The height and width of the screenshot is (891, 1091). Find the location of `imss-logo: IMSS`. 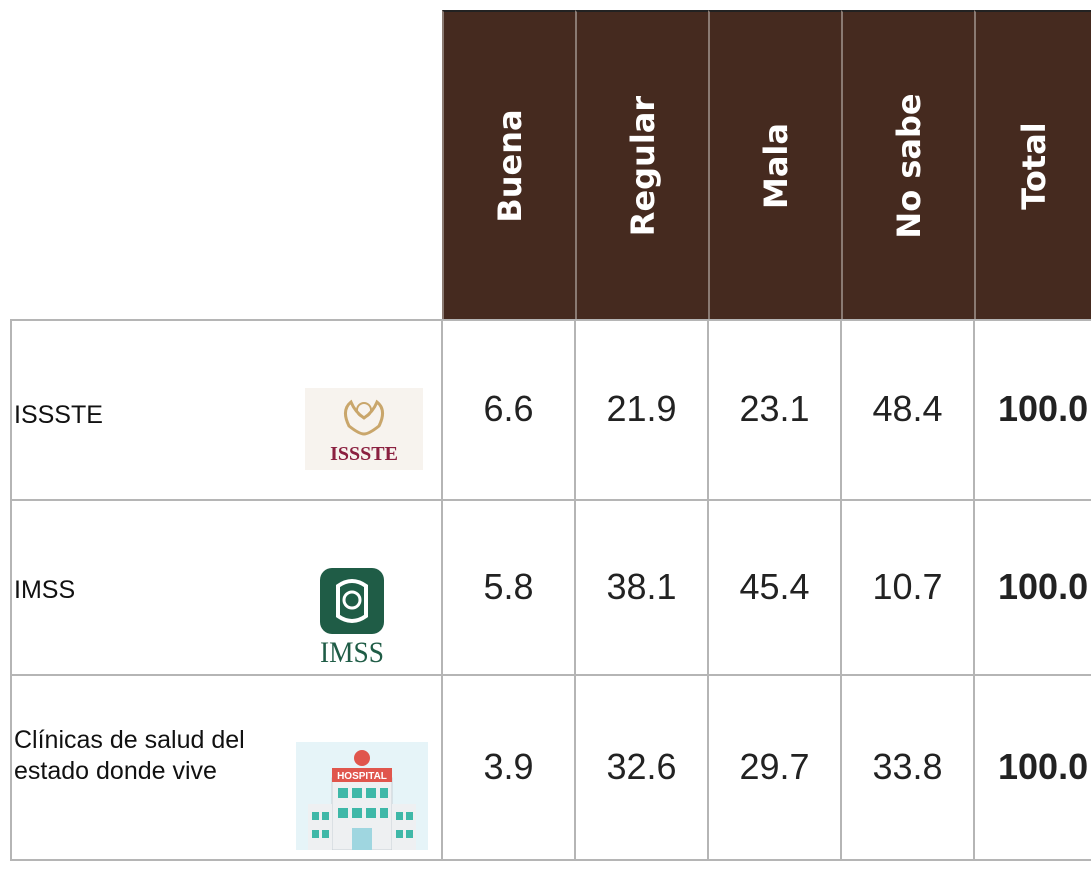

imss-logo: IMSS is located at coordinates (352, 617).